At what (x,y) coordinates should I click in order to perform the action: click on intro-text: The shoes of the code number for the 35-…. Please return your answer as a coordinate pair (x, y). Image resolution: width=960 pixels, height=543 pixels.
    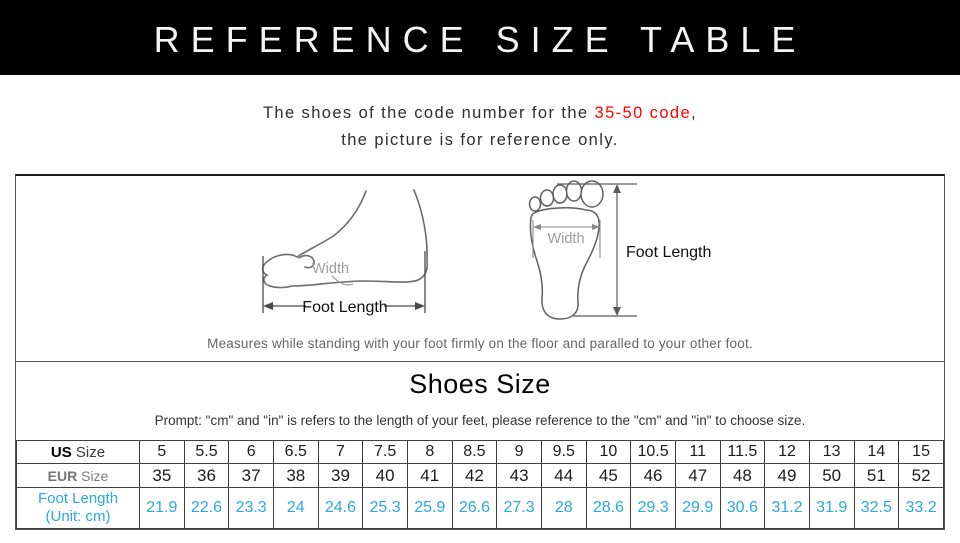
    Looking at the image, I should click on (480, 114).